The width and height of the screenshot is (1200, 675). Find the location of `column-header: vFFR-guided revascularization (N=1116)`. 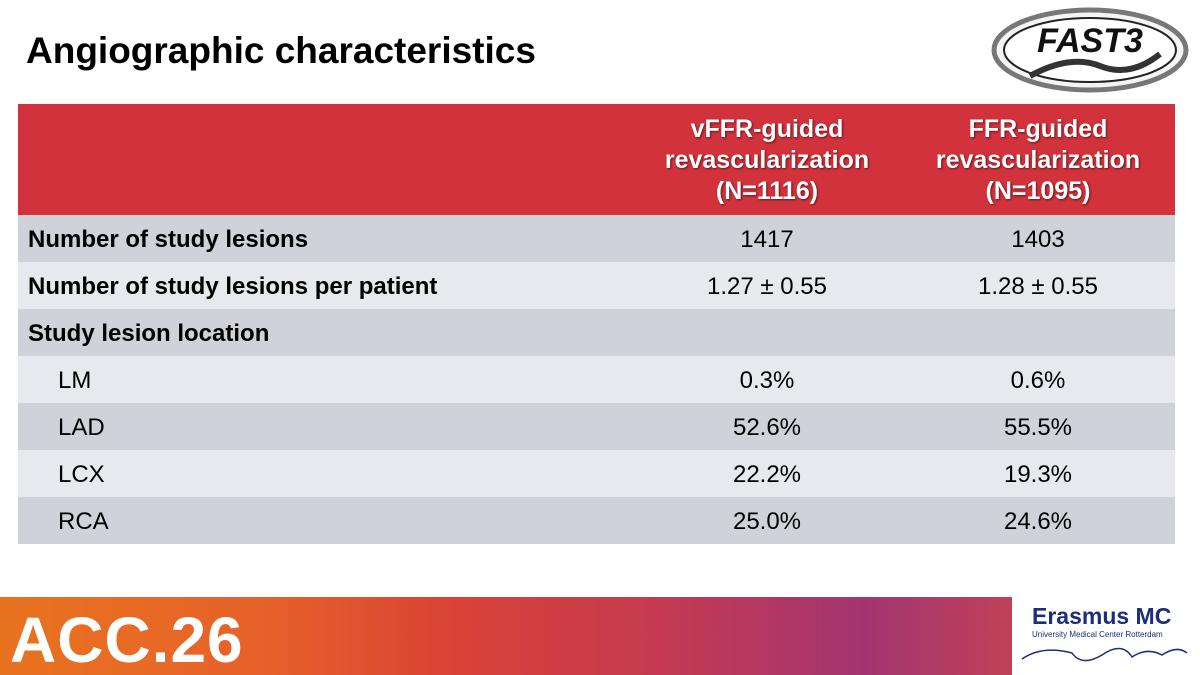

column-header: vFFR-guided revascularization (N=1116) is located at coordinates (767, 160).